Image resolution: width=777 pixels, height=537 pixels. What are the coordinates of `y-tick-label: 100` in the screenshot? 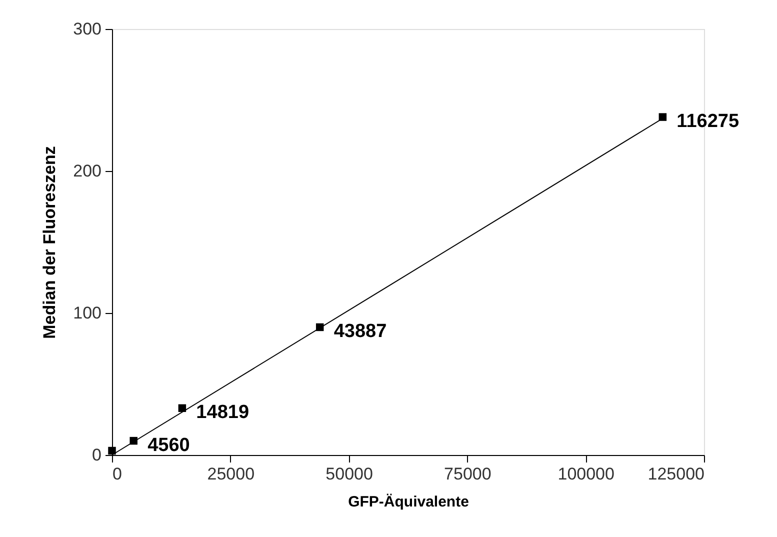 It's located at (87, 313).